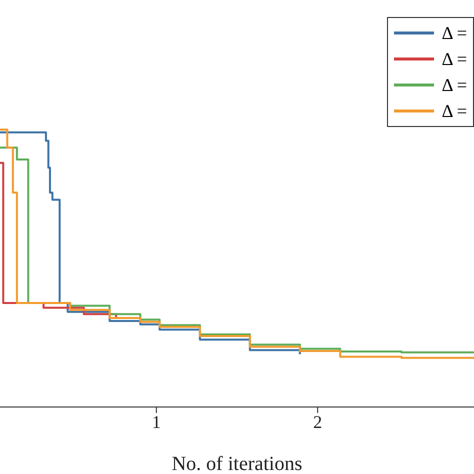 The width and height of the screenshot is (474, 474). Describe the element at coordinates (156, 422) in the screenshot. I see `x-tick-label: 1` at that location.